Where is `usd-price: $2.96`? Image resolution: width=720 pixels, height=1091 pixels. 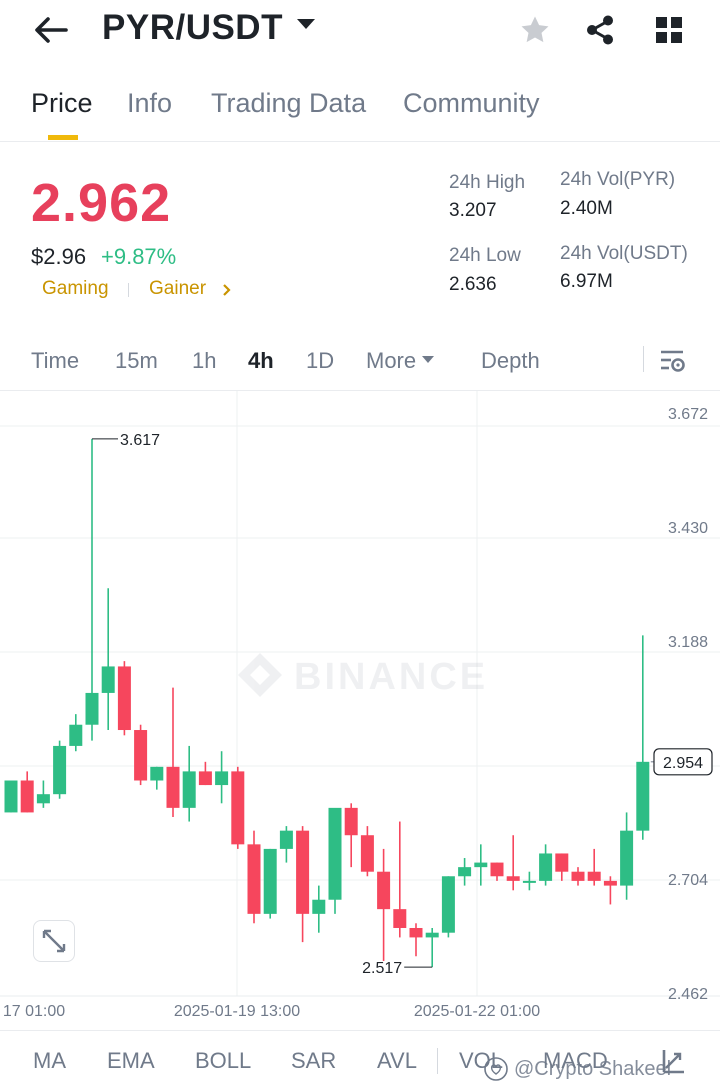 usd-price: $2.96 is located at coordinates (59, 256).